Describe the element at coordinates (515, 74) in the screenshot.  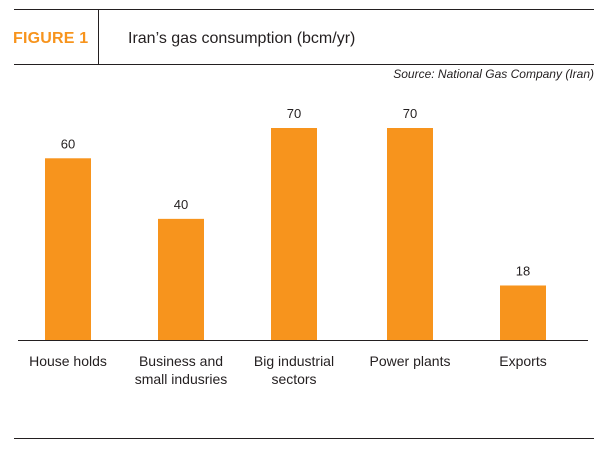
I see `source-name: National Gas Company (Iran)` at that location.